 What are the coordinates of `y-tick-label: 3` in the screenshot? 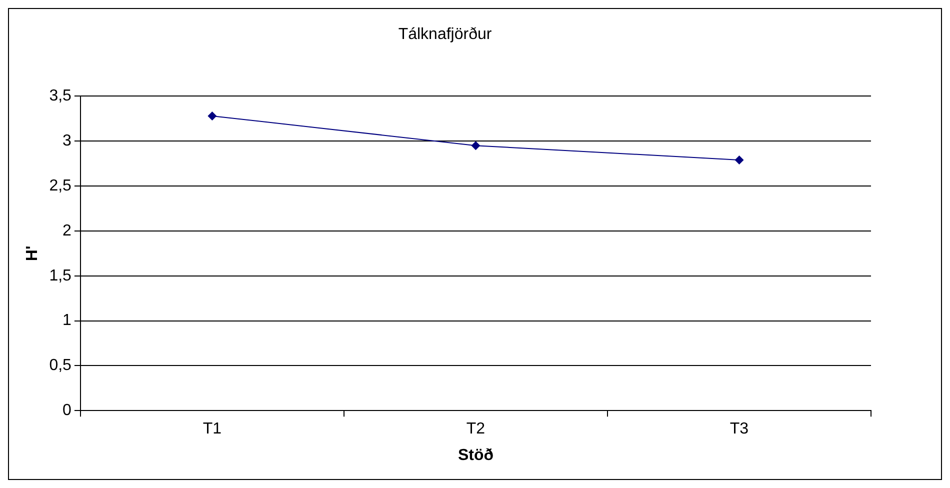 It's located at (67, 141).